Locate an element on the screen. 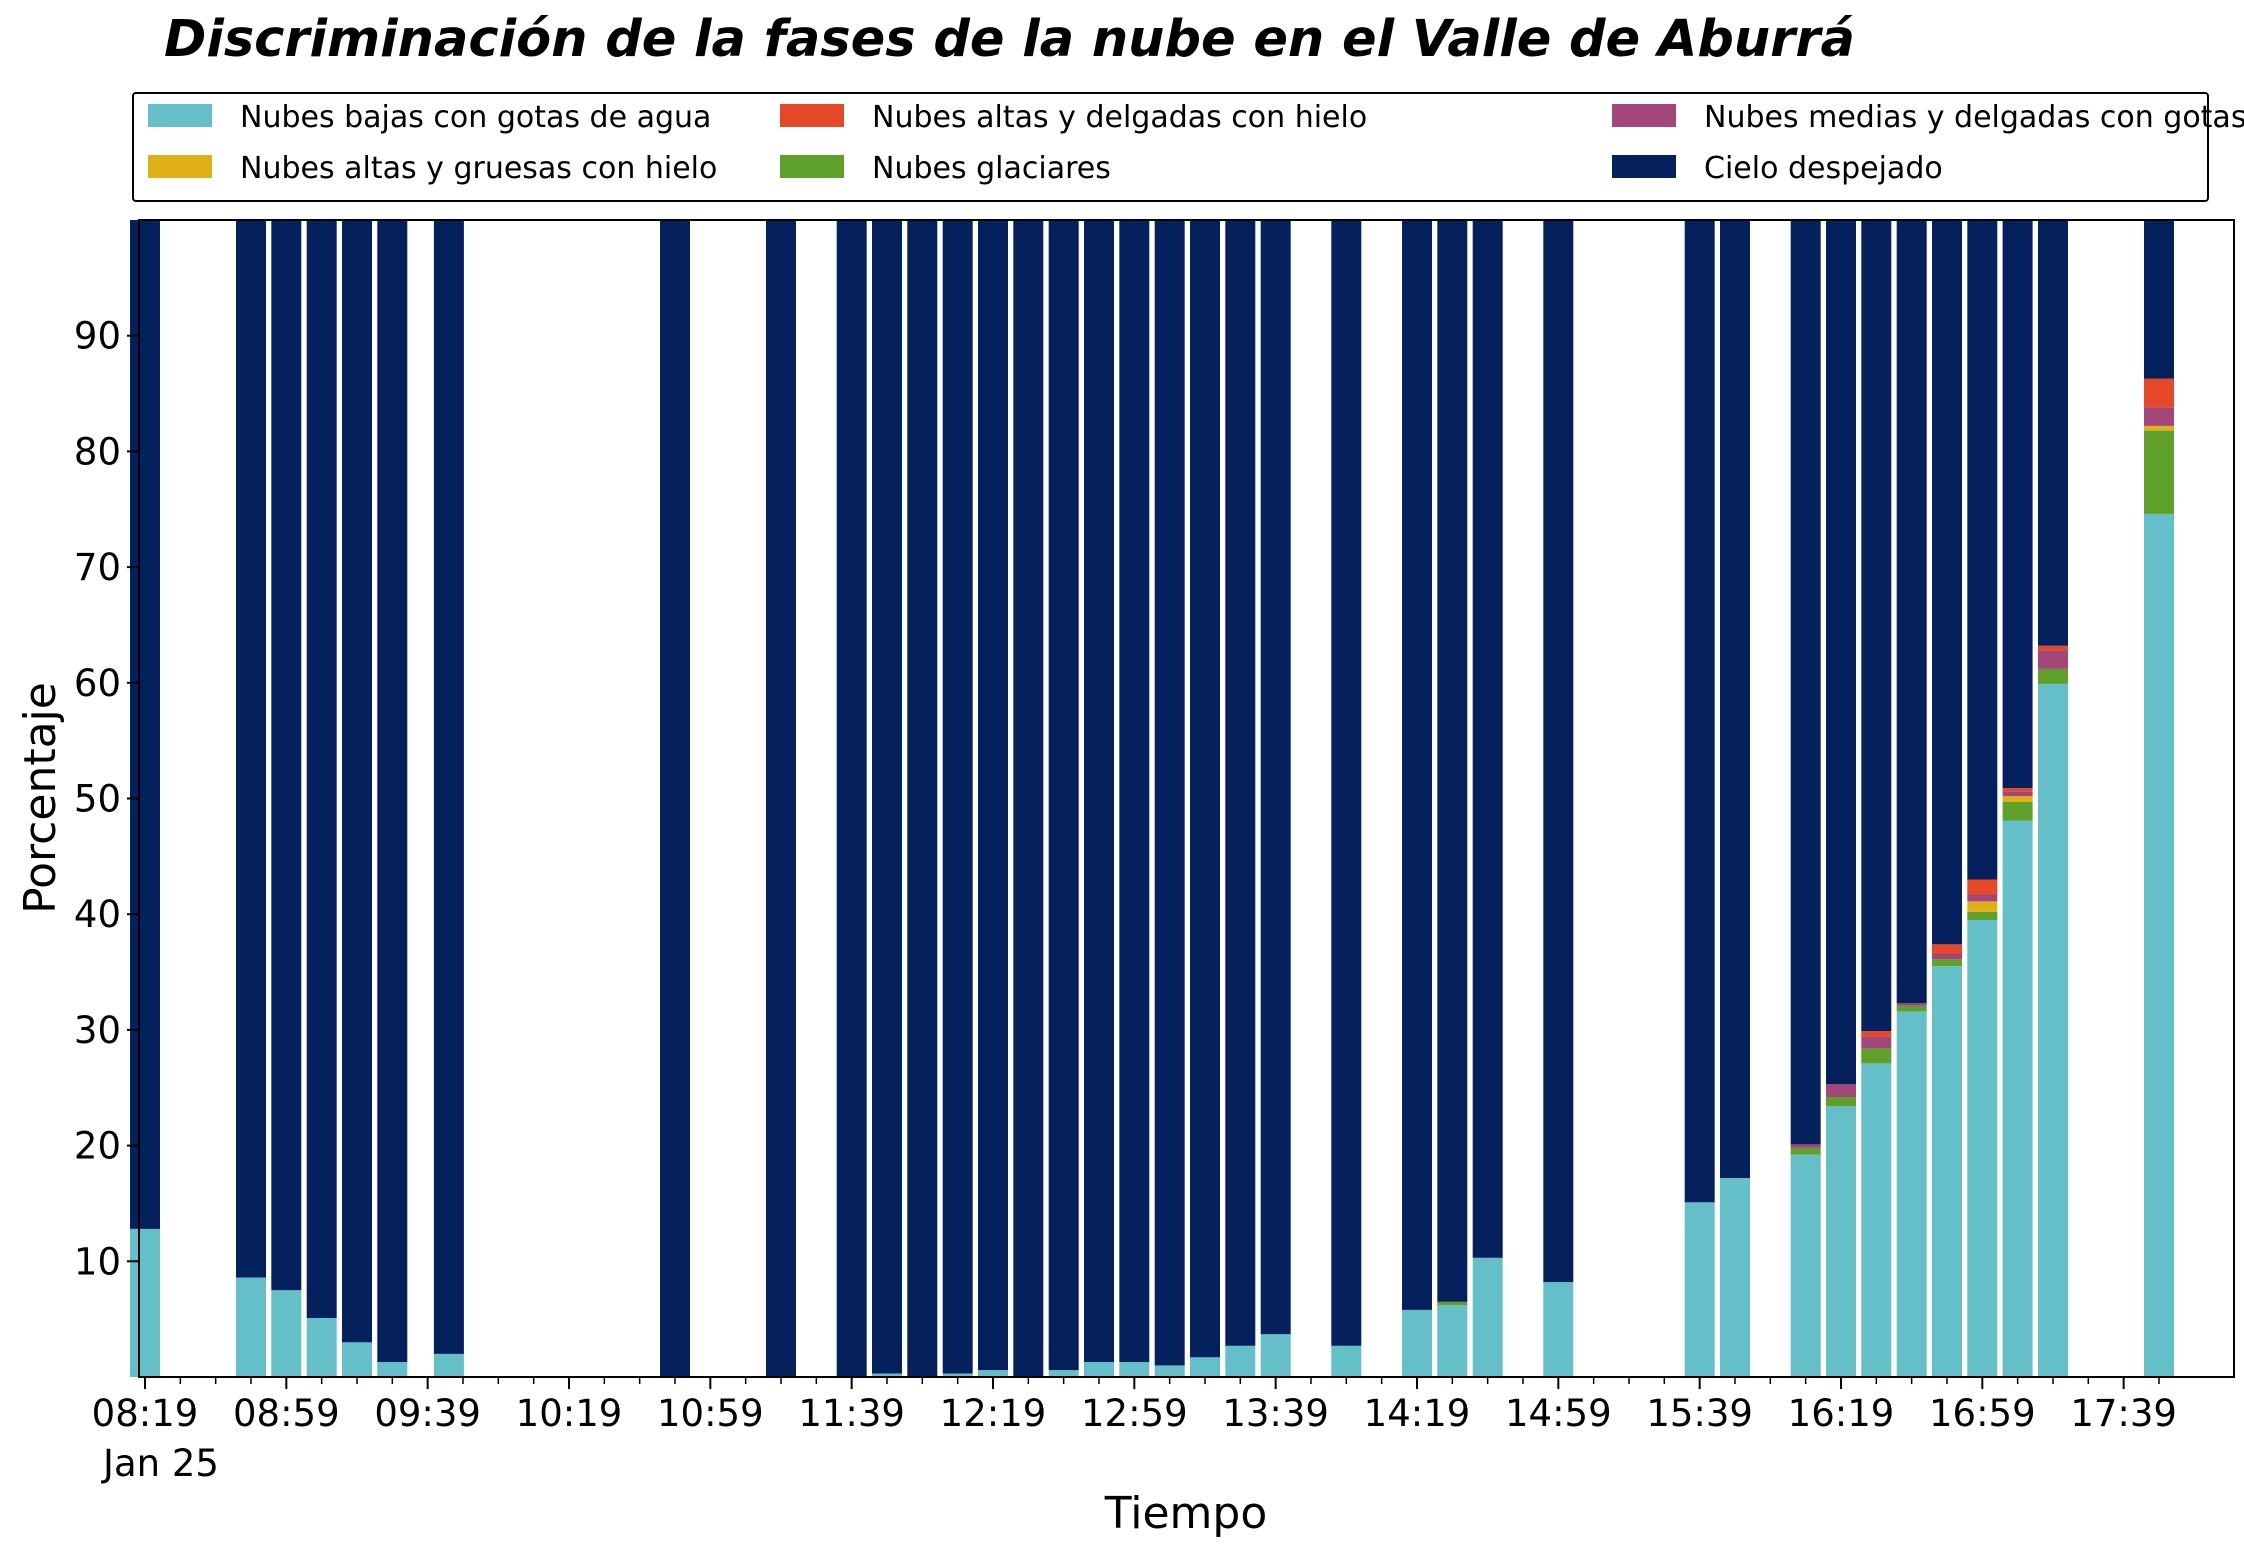 The width and height of the screenshot is (2244, 1559). x-tick-label-5: 11:39 is located at coordinates (851, 1413).